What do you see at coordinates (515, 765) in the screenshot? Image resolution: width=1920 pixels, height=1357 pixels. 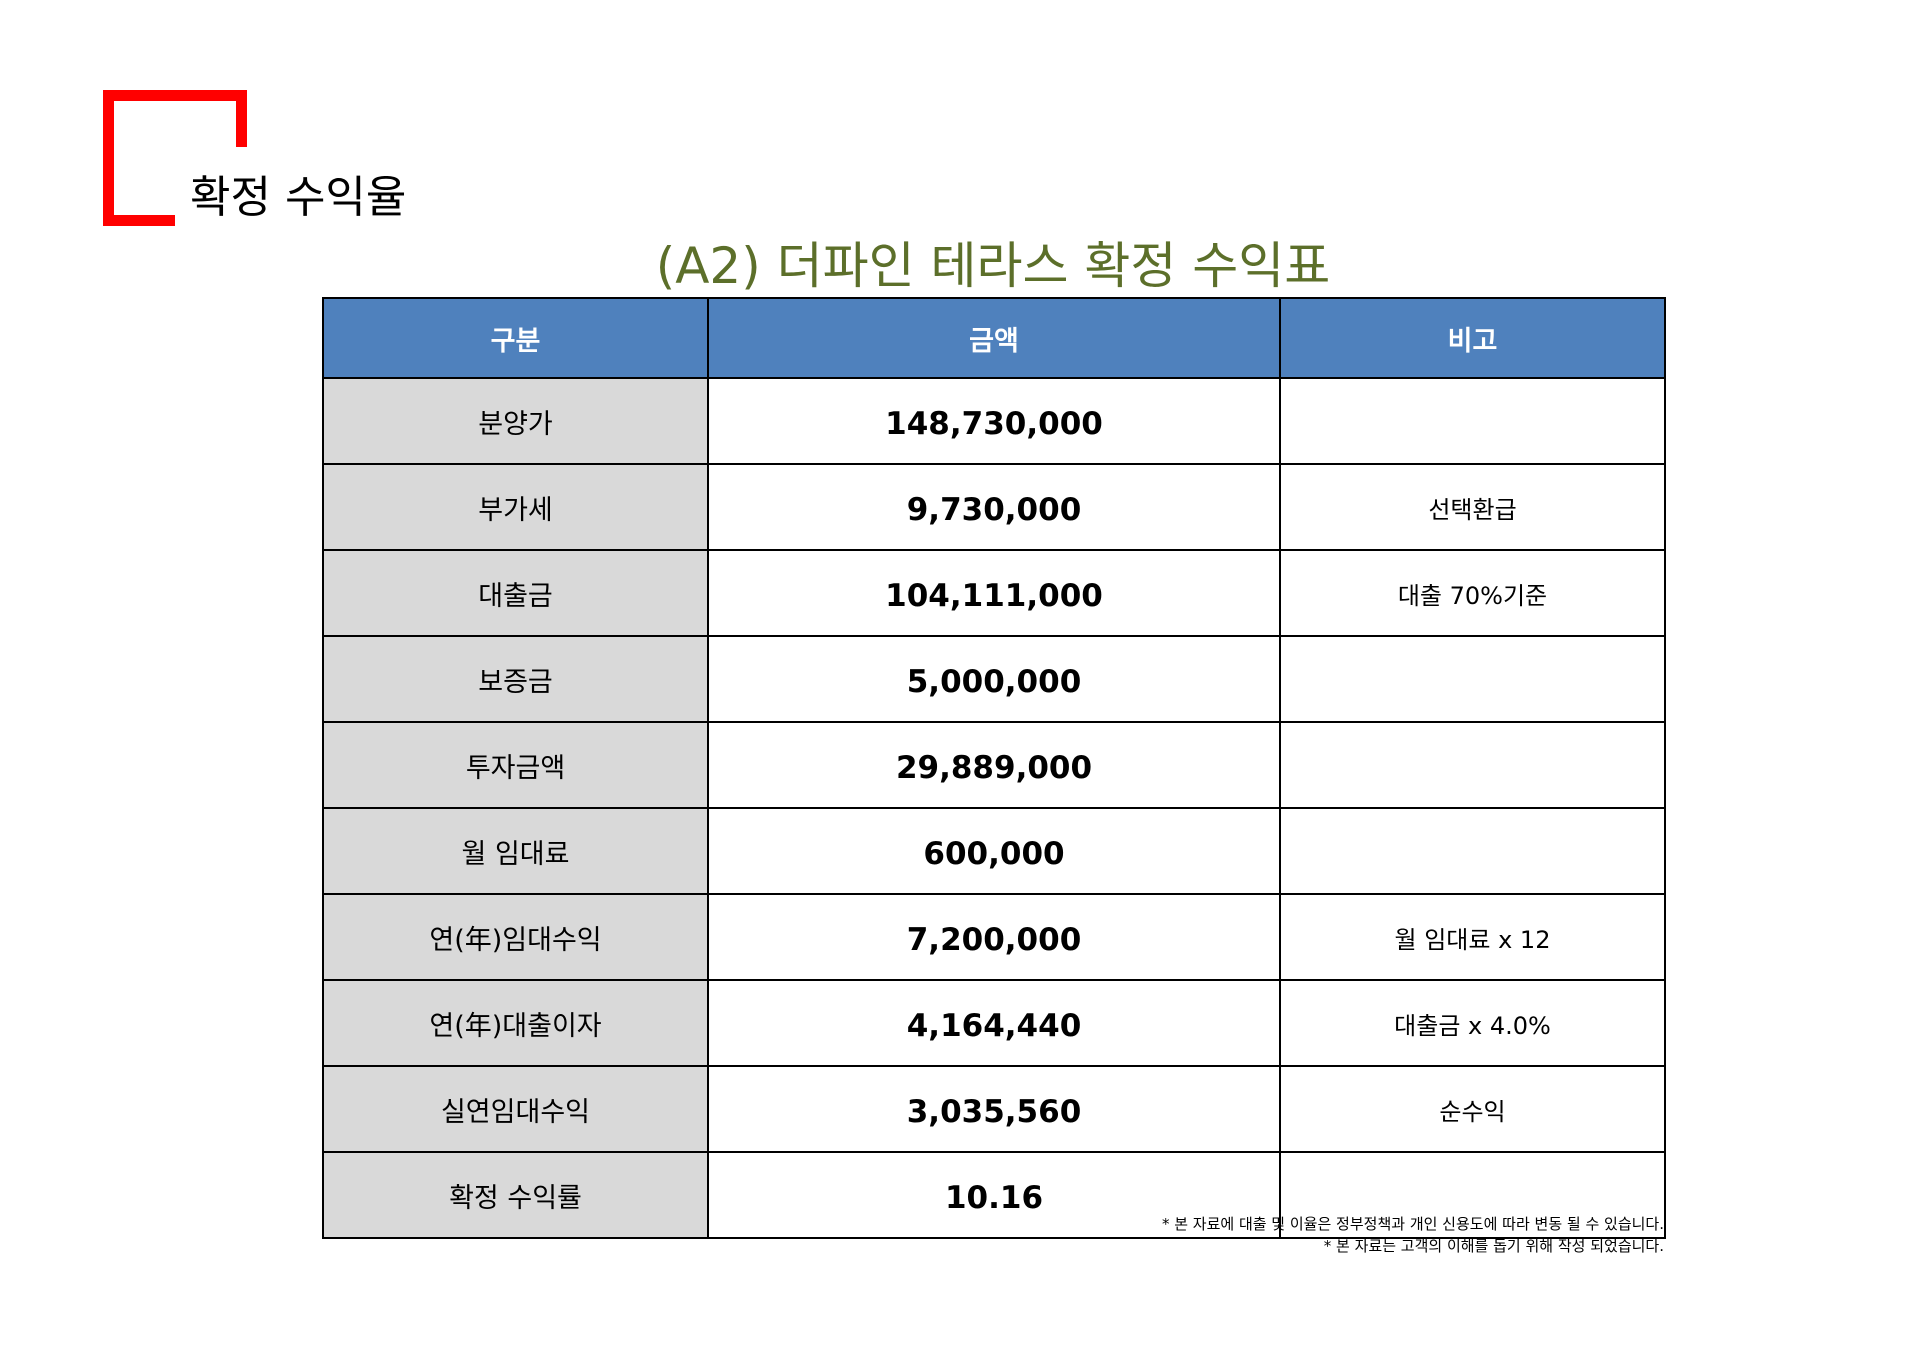 I see `row-label: 투자금액` at bounding box center [515, 765].